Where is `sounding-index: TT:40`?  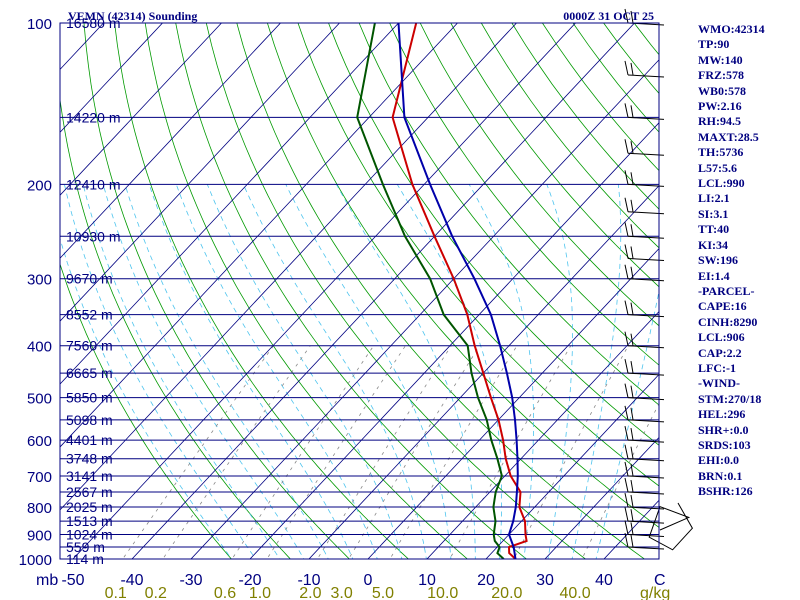
sounding-index: TT:40 is located at coordinates (714, 229).